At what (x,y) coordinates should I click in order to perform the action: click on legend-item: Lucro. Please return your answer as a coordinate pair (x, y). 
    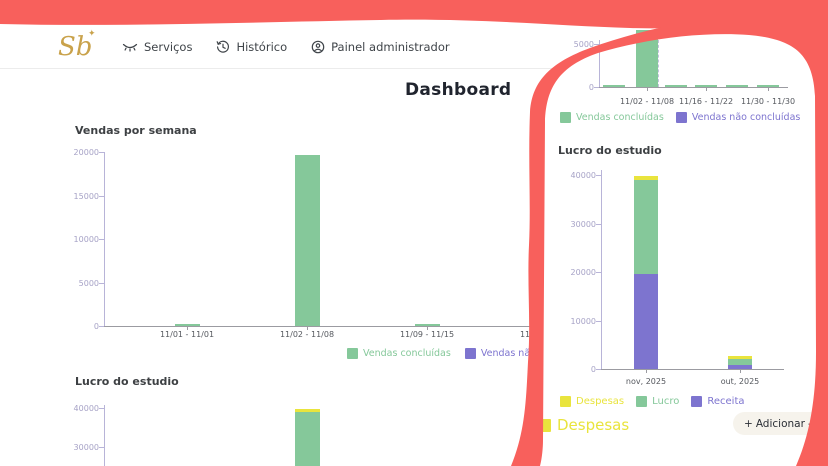
    Looking at the image, I should click on (657, 401).